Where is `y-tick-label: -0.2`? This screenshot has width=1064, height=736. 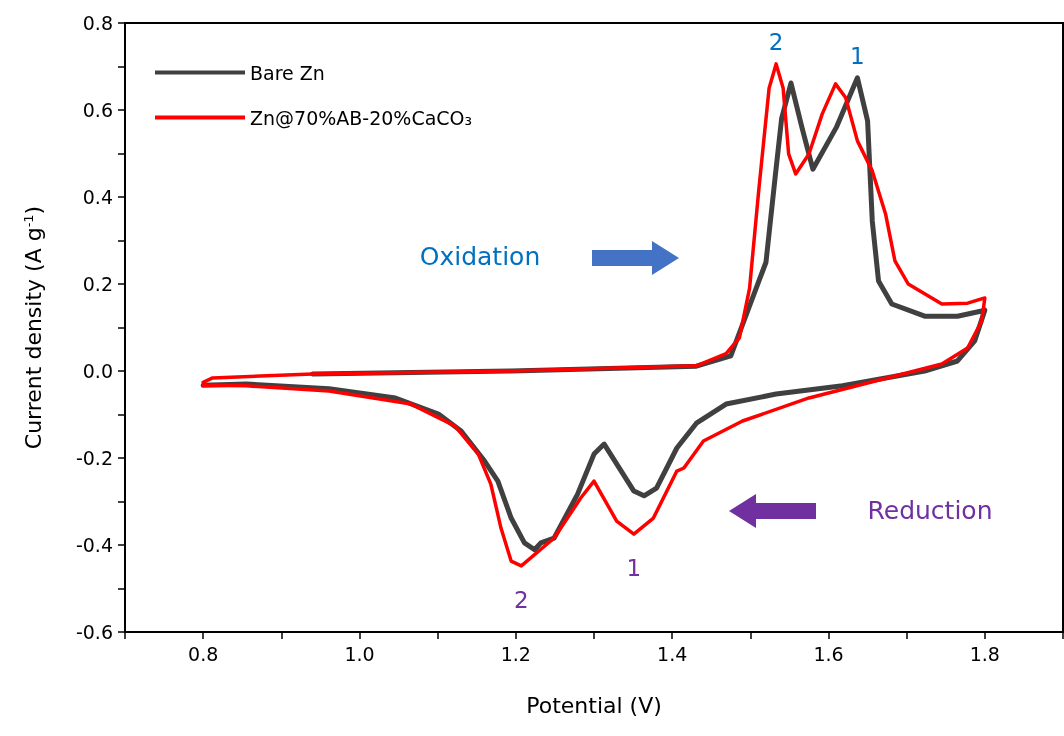
y-tick-label: -0.2 is located at coordinates (94, 458).